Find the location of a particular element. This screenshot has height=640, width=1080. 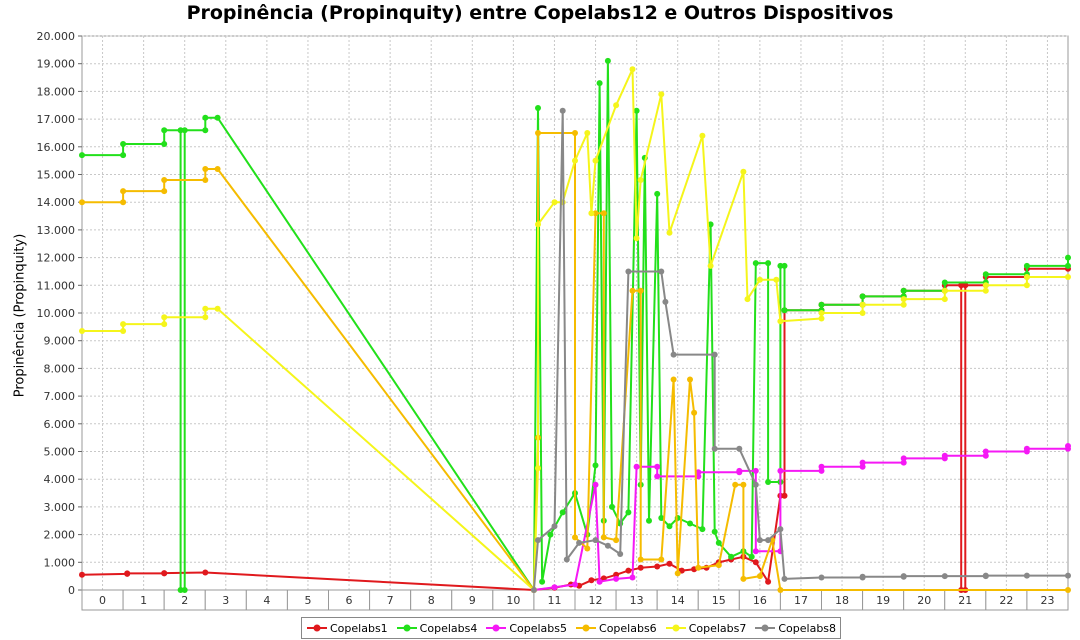

legend-item: Copelabs4 is located at coordinates (437, 628).